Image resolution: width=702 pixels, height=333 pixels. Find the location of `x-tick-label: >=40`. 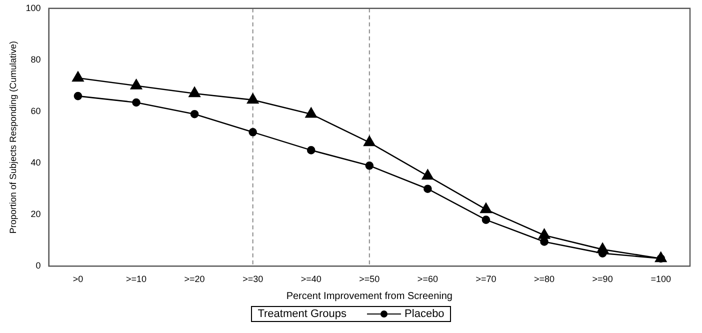

x-tick-label: >=40 is located at coordinates (311, 279).